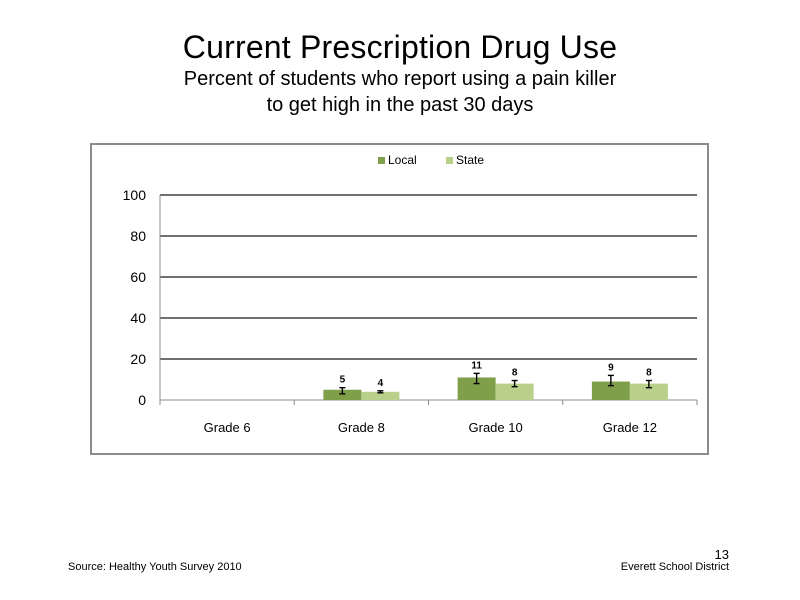 The height and width of the screenshot is (600, 800). Describe the element at coordinates (674, 567) in the screenshot. I see `organization-name: Everett School District` at that location.